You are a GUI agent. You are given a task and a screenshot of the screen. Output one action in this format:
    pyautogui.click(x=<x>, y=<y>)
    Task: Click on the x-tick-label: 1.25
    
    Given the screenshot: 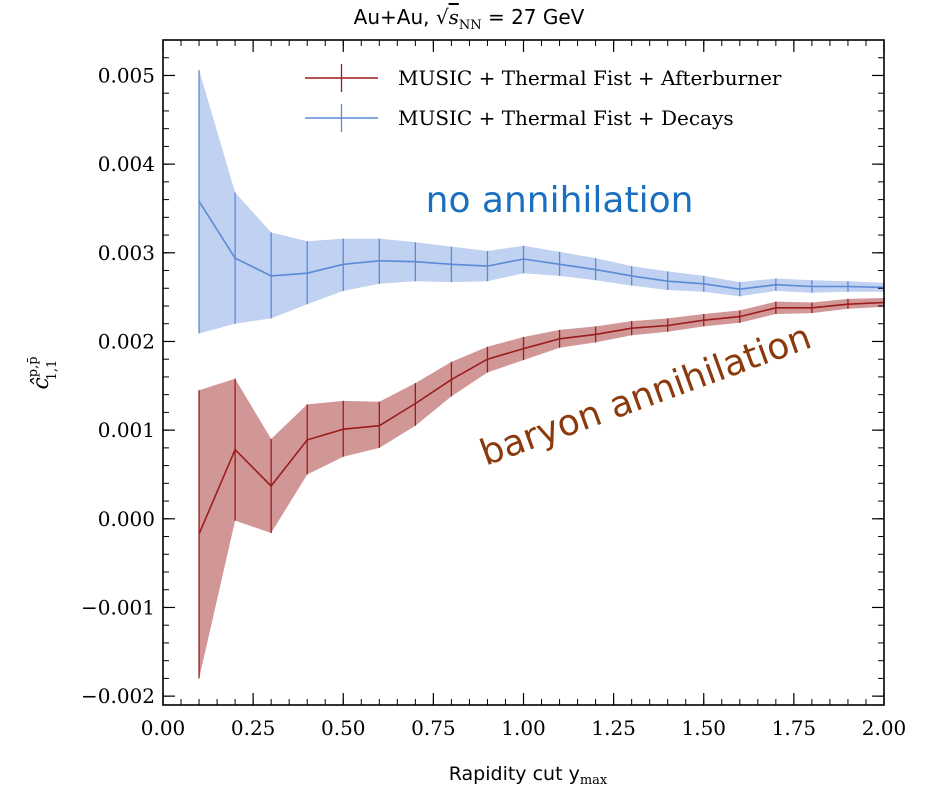 What is the action you would take?
    pyautogui.click(x=613, y=728)
    